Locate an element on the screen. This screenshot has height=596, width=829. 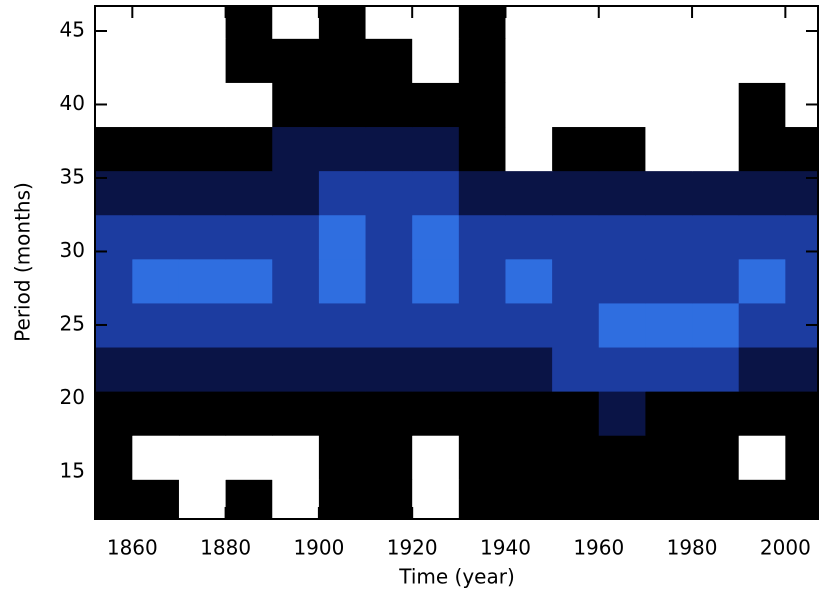
y-tick-label: 35 is located at coordinates (72, 176).